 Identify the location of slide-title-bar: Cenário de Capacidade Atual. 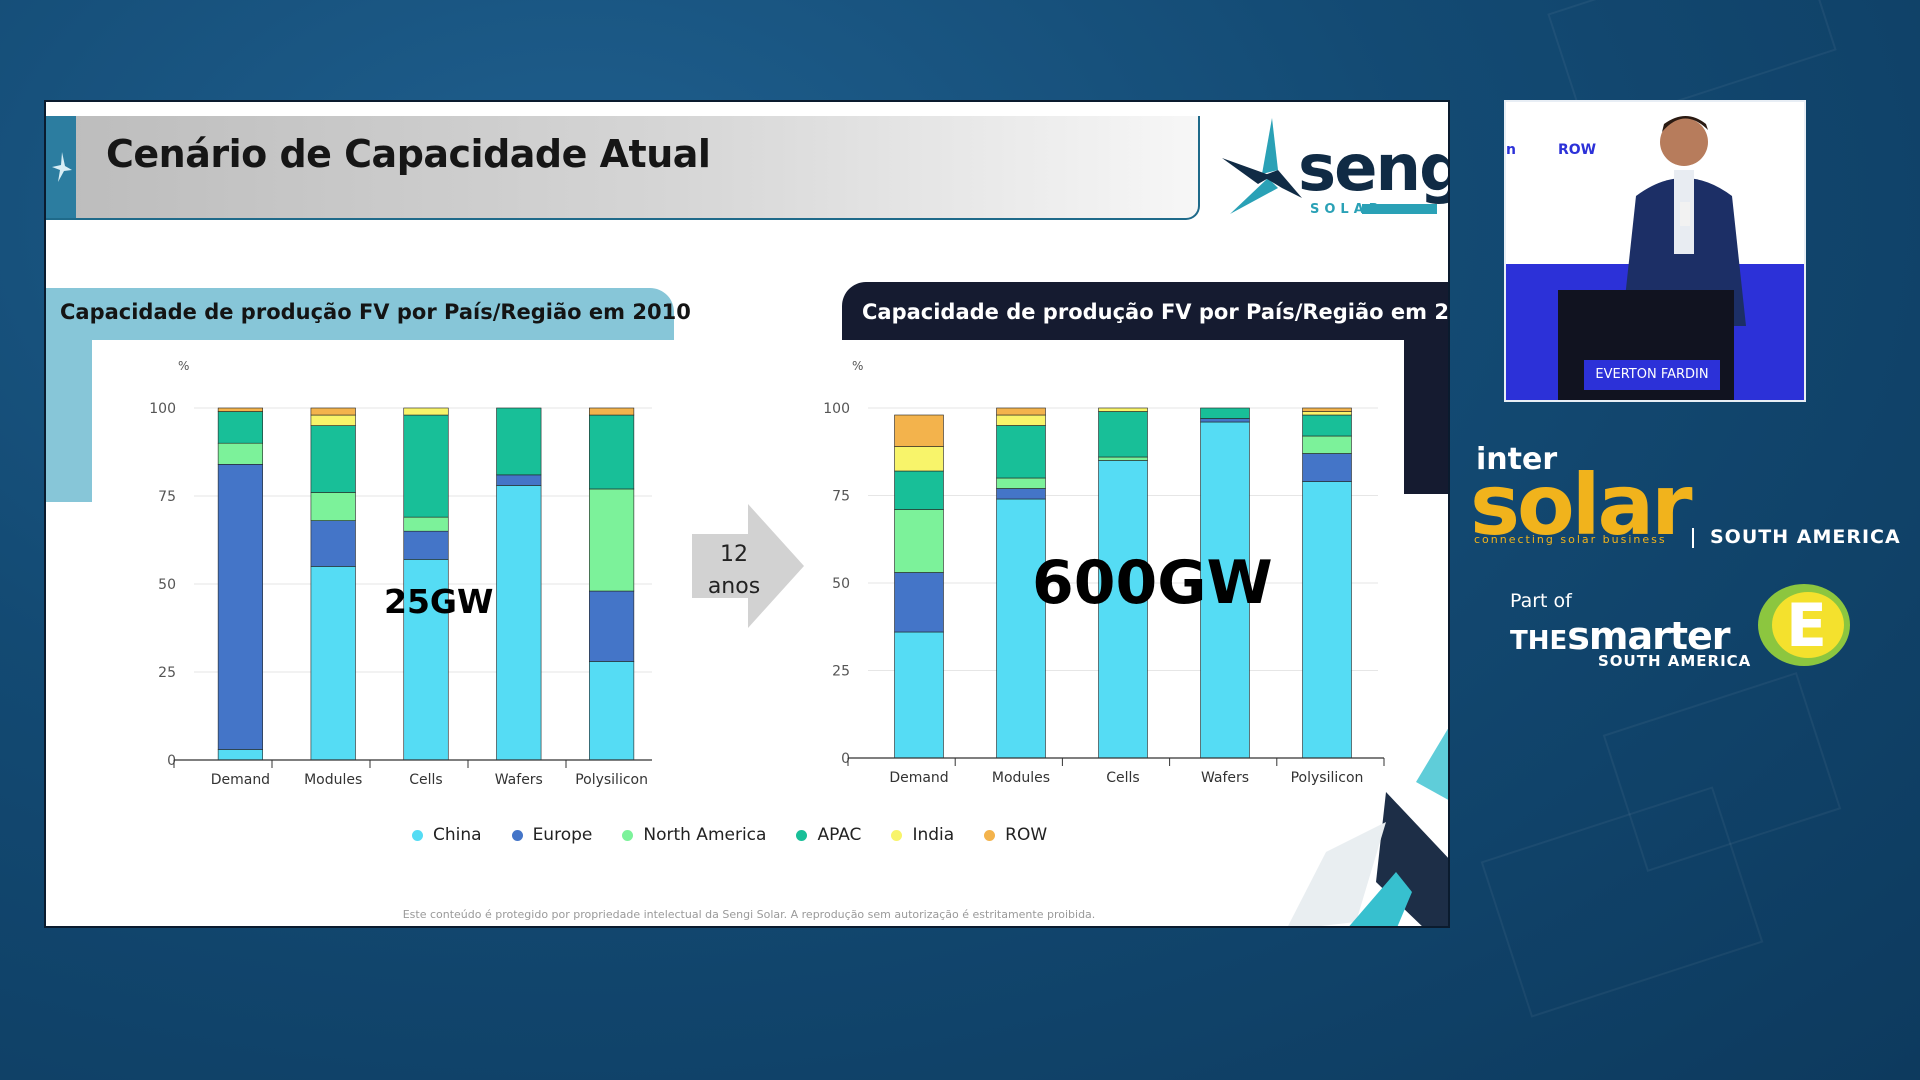
(623, 168).